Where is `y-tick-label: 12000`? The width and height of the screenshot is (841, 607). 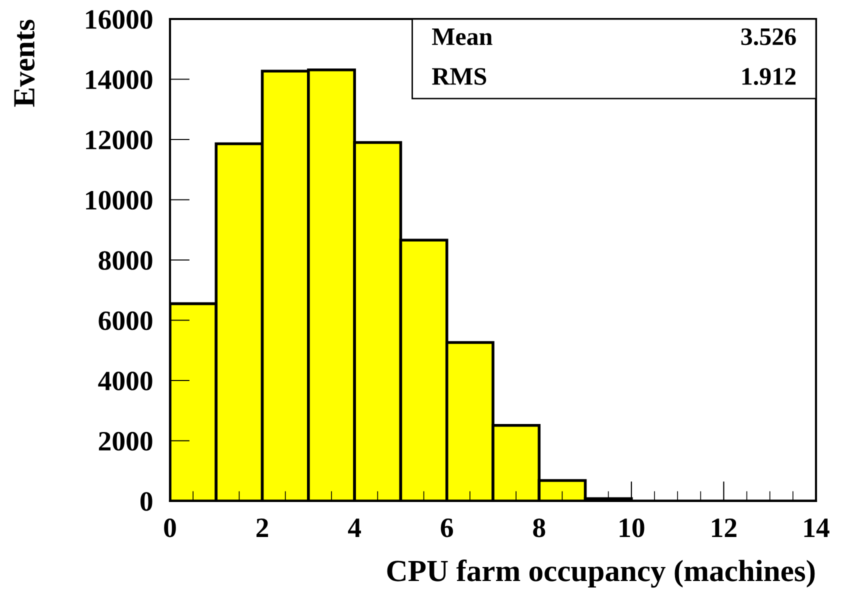
y-tick-label: 12000 is located at coordinates (119, 140).